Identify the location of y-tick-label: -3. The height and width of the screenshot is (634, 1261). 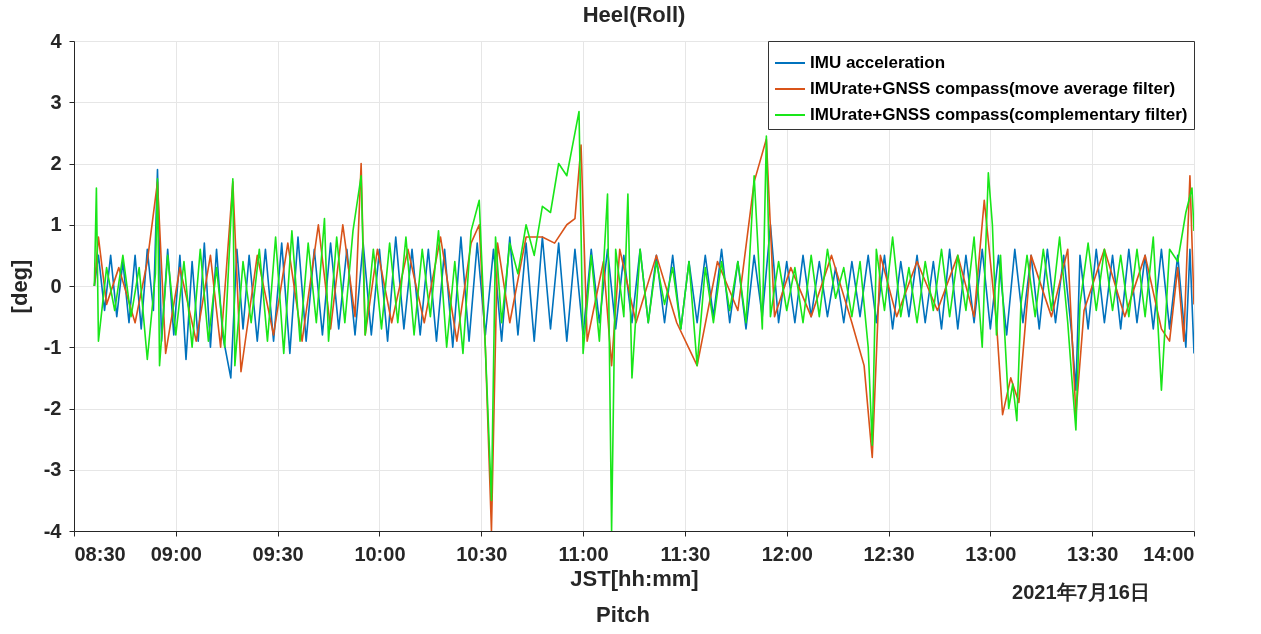
(52, 469).